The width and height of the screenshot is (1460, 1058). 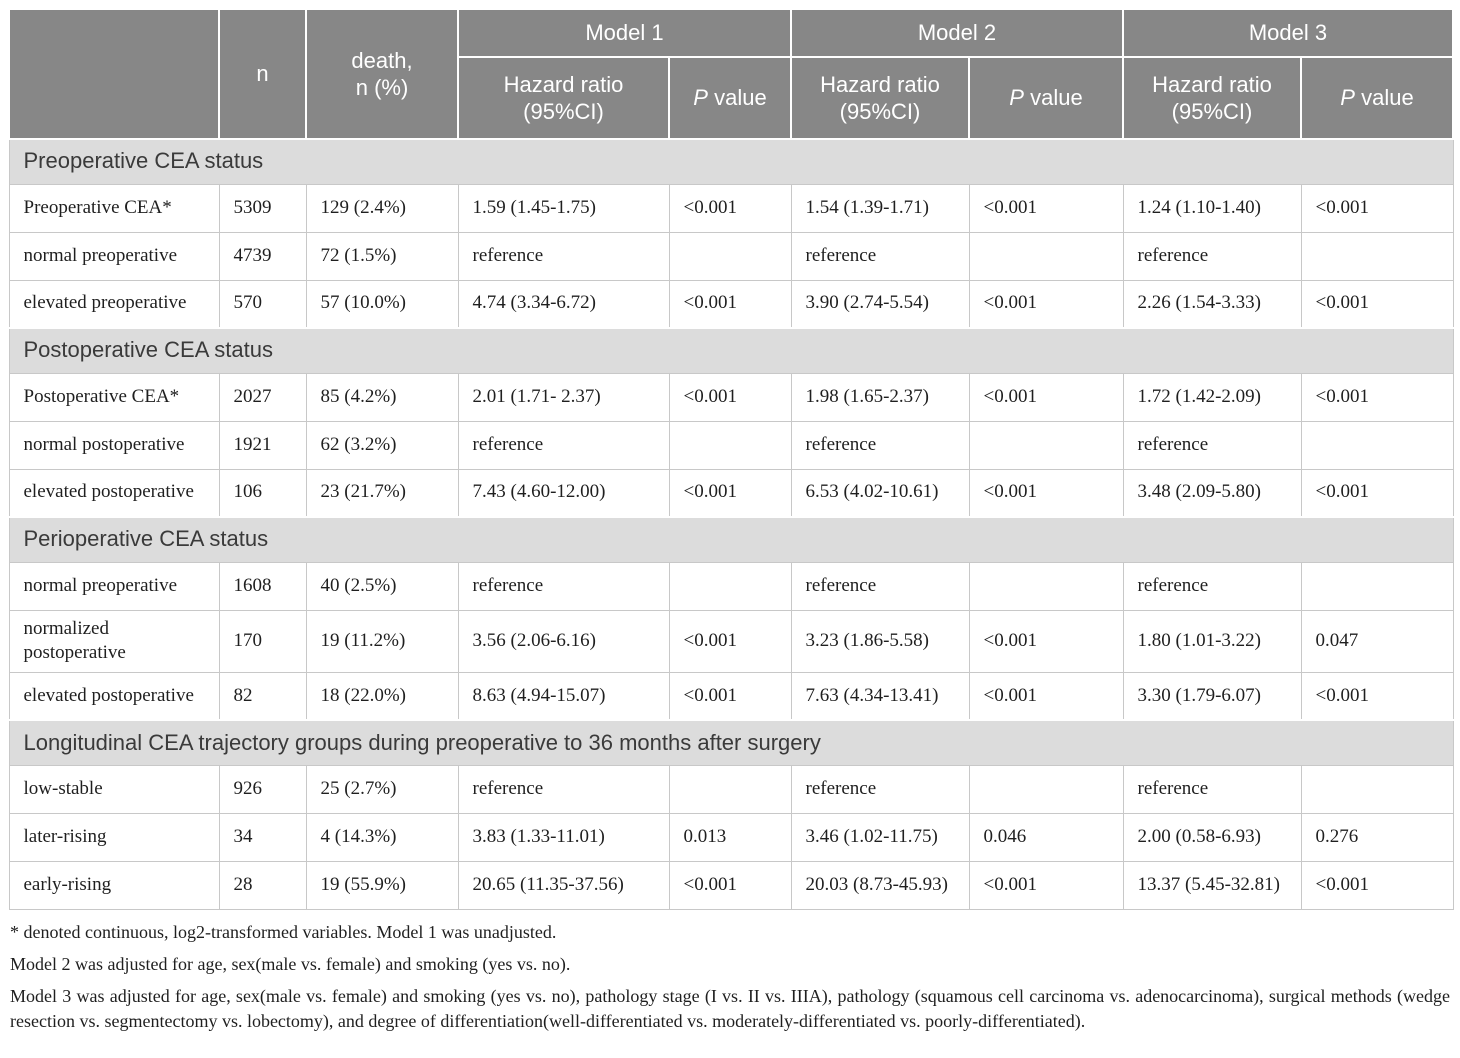 I want to click on death-column-header: death, n (%), so click(x=382, y=74).